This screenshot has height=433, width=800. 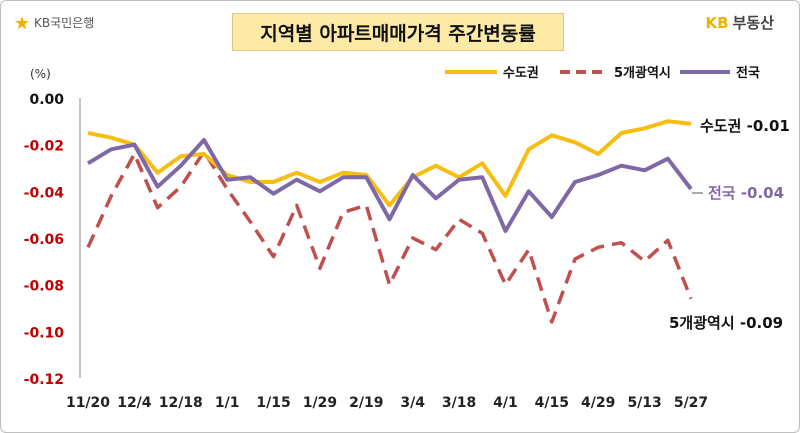 I want to click on y-axis-unit: (%), so click(x=40, y=74).